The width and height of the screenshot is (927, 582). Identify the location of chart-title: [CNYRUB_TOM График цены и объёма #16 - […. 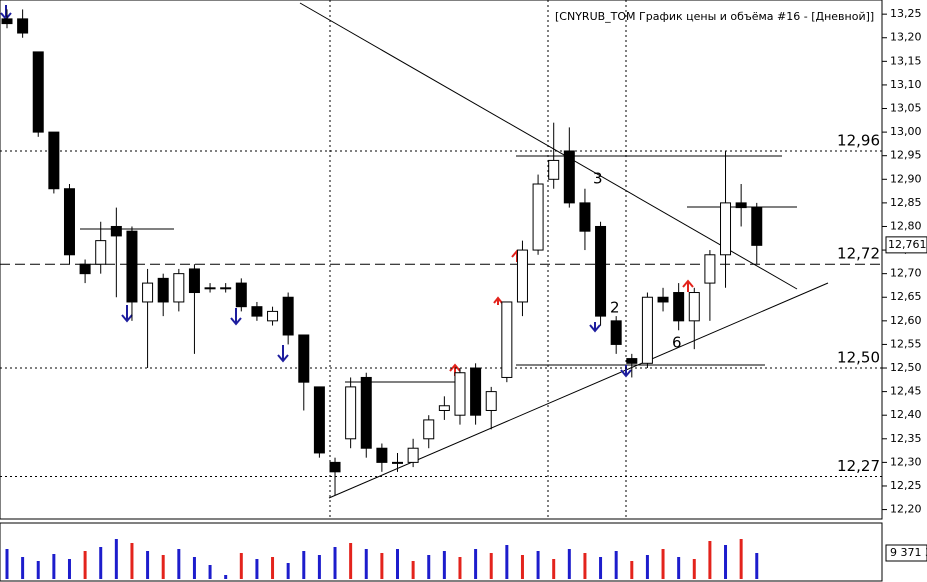
(714, 16).